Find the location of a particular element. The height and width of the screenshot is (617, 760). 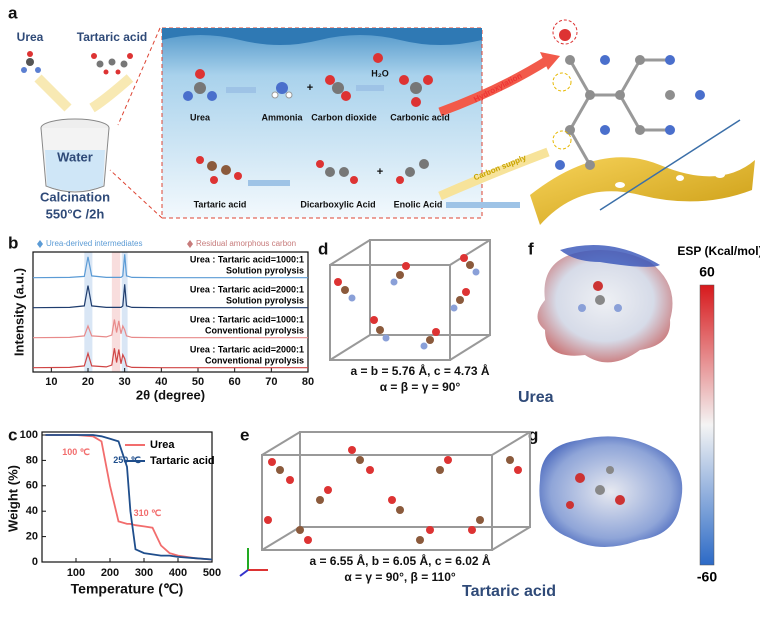

y-tick-label: 80 is located at coordinates (32, 460).